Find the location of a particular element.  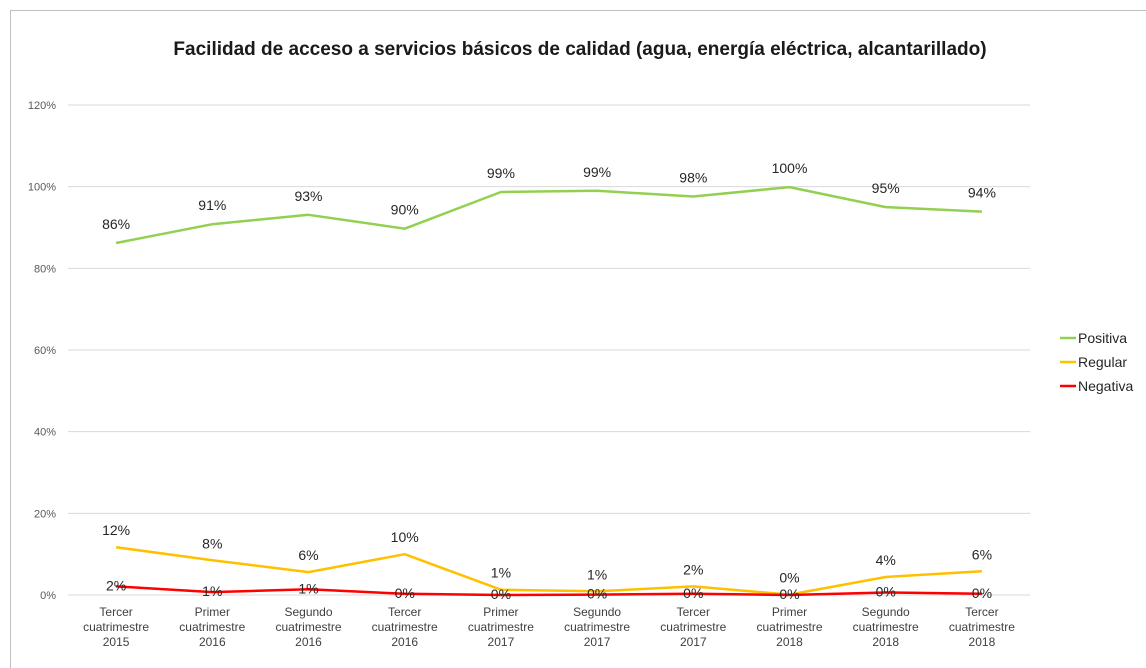

data-label-positiva: 91% is located at coordinates (212, 205).